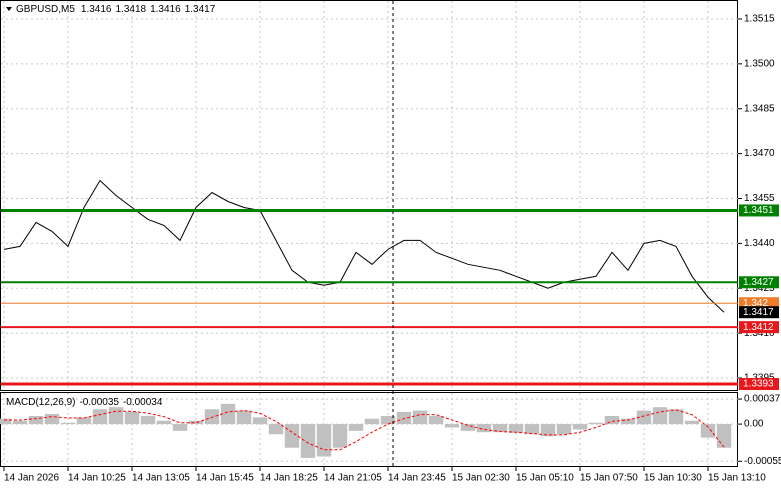 The height and width of the screenshot is (489, 781). I want to click on y-tick-label: 1.3425, so click(759, 288).